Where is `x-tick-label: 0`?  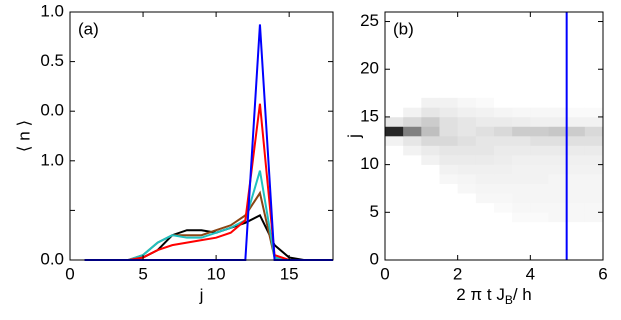
x-tick-label: 0 is located at coordinates (69, 273).